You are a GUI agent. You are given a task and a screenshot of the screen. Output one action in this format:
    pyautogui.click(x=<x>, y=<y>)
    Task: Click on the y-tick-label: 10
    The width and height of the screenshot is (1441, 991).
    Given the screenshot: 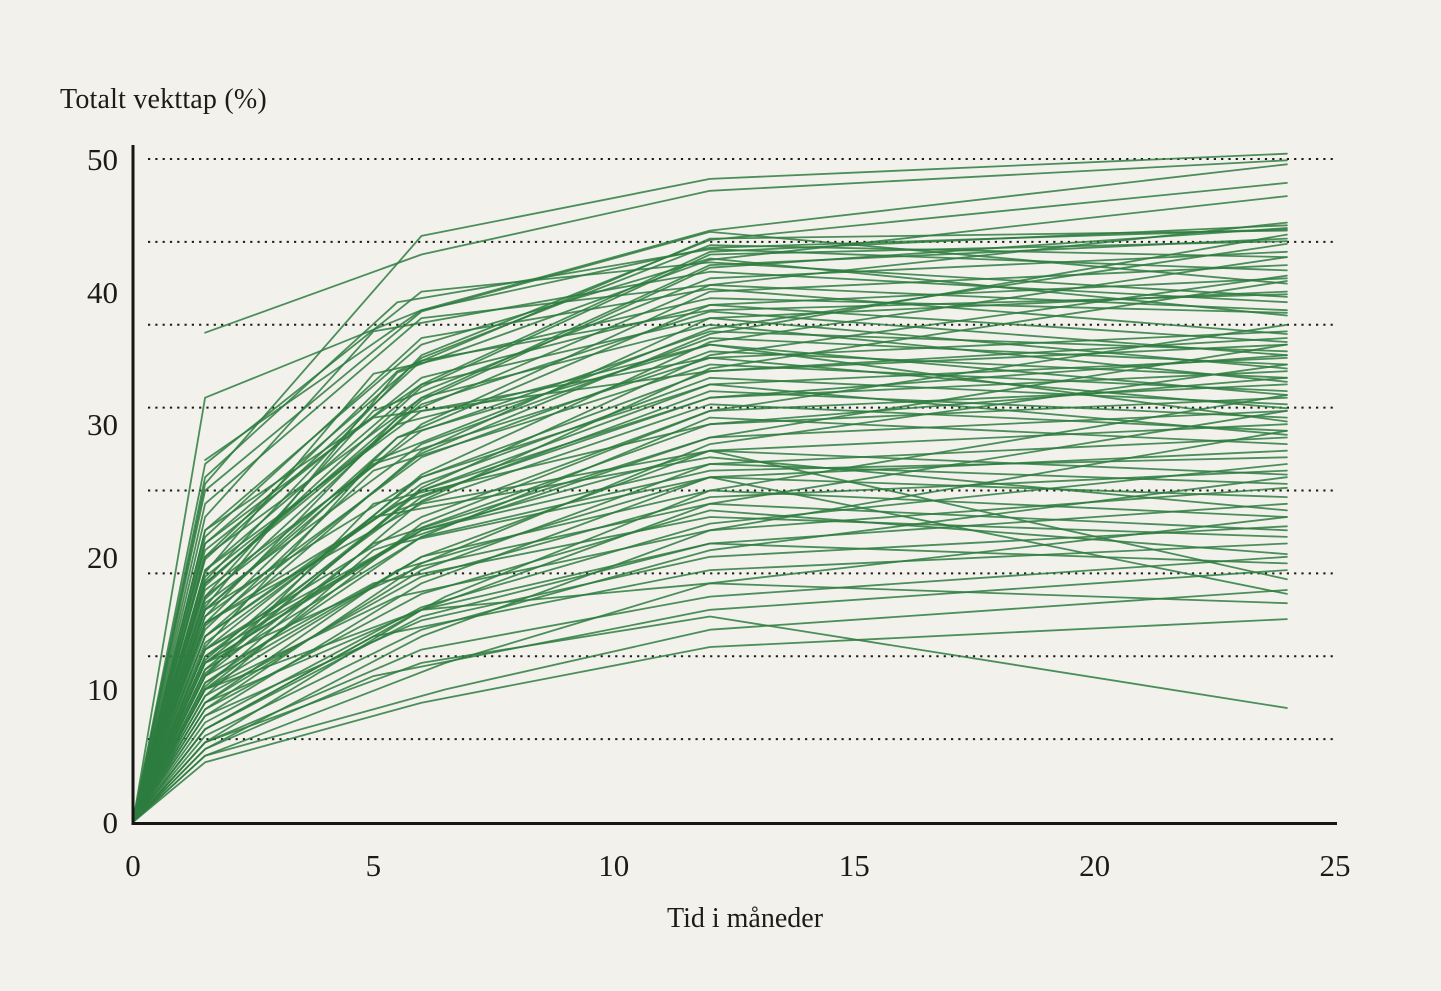 What is the action you would take?
    pyautogui.click(x=102, y=690)
    